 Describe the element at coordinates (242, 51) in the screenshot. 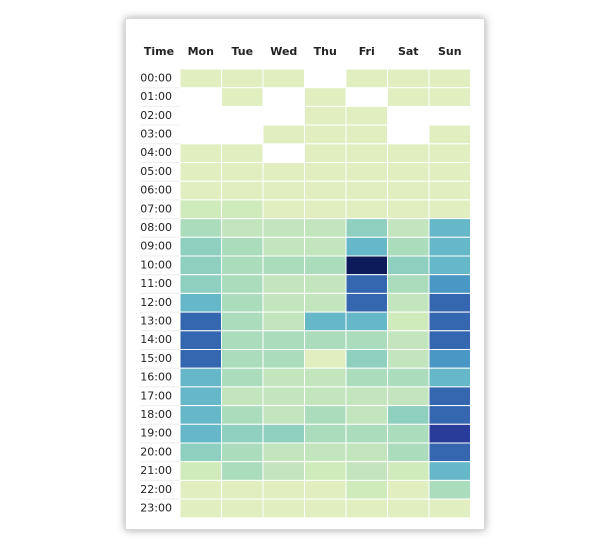

I see `column-header: Tue` at that location.